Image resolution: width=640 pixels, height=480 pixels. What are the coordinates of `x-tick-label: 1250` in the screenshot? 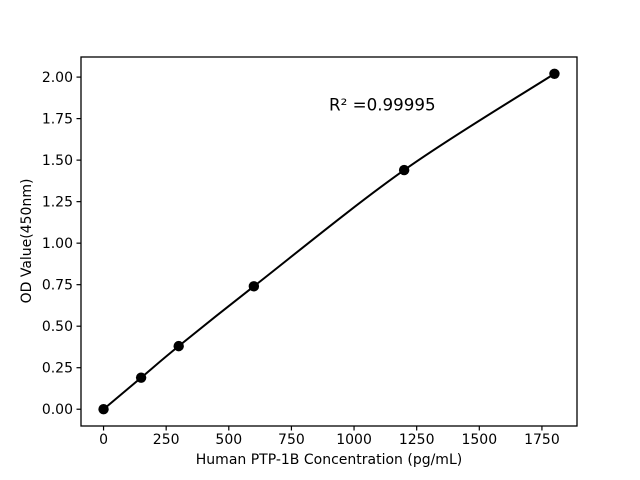 It's located at (417, 440).